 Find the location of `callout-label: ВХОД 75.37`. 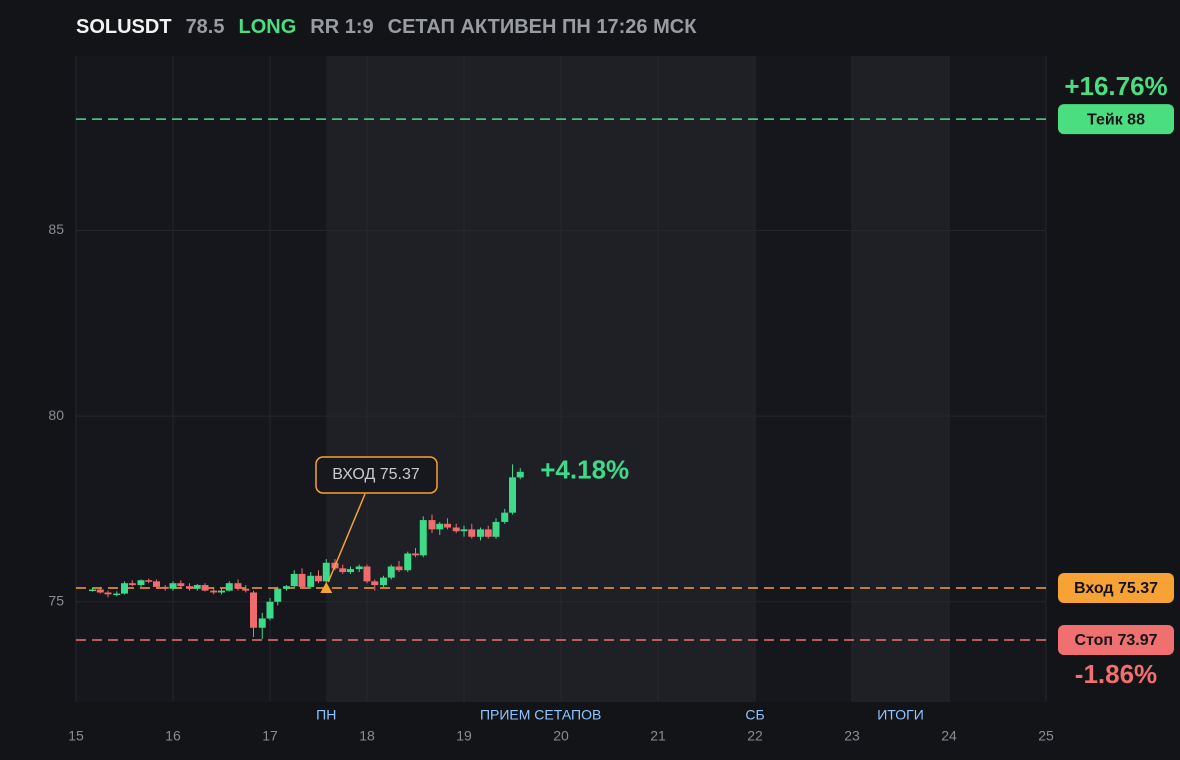

callout-label: ВХОД 75.37 is located at coordinates (376, 474).